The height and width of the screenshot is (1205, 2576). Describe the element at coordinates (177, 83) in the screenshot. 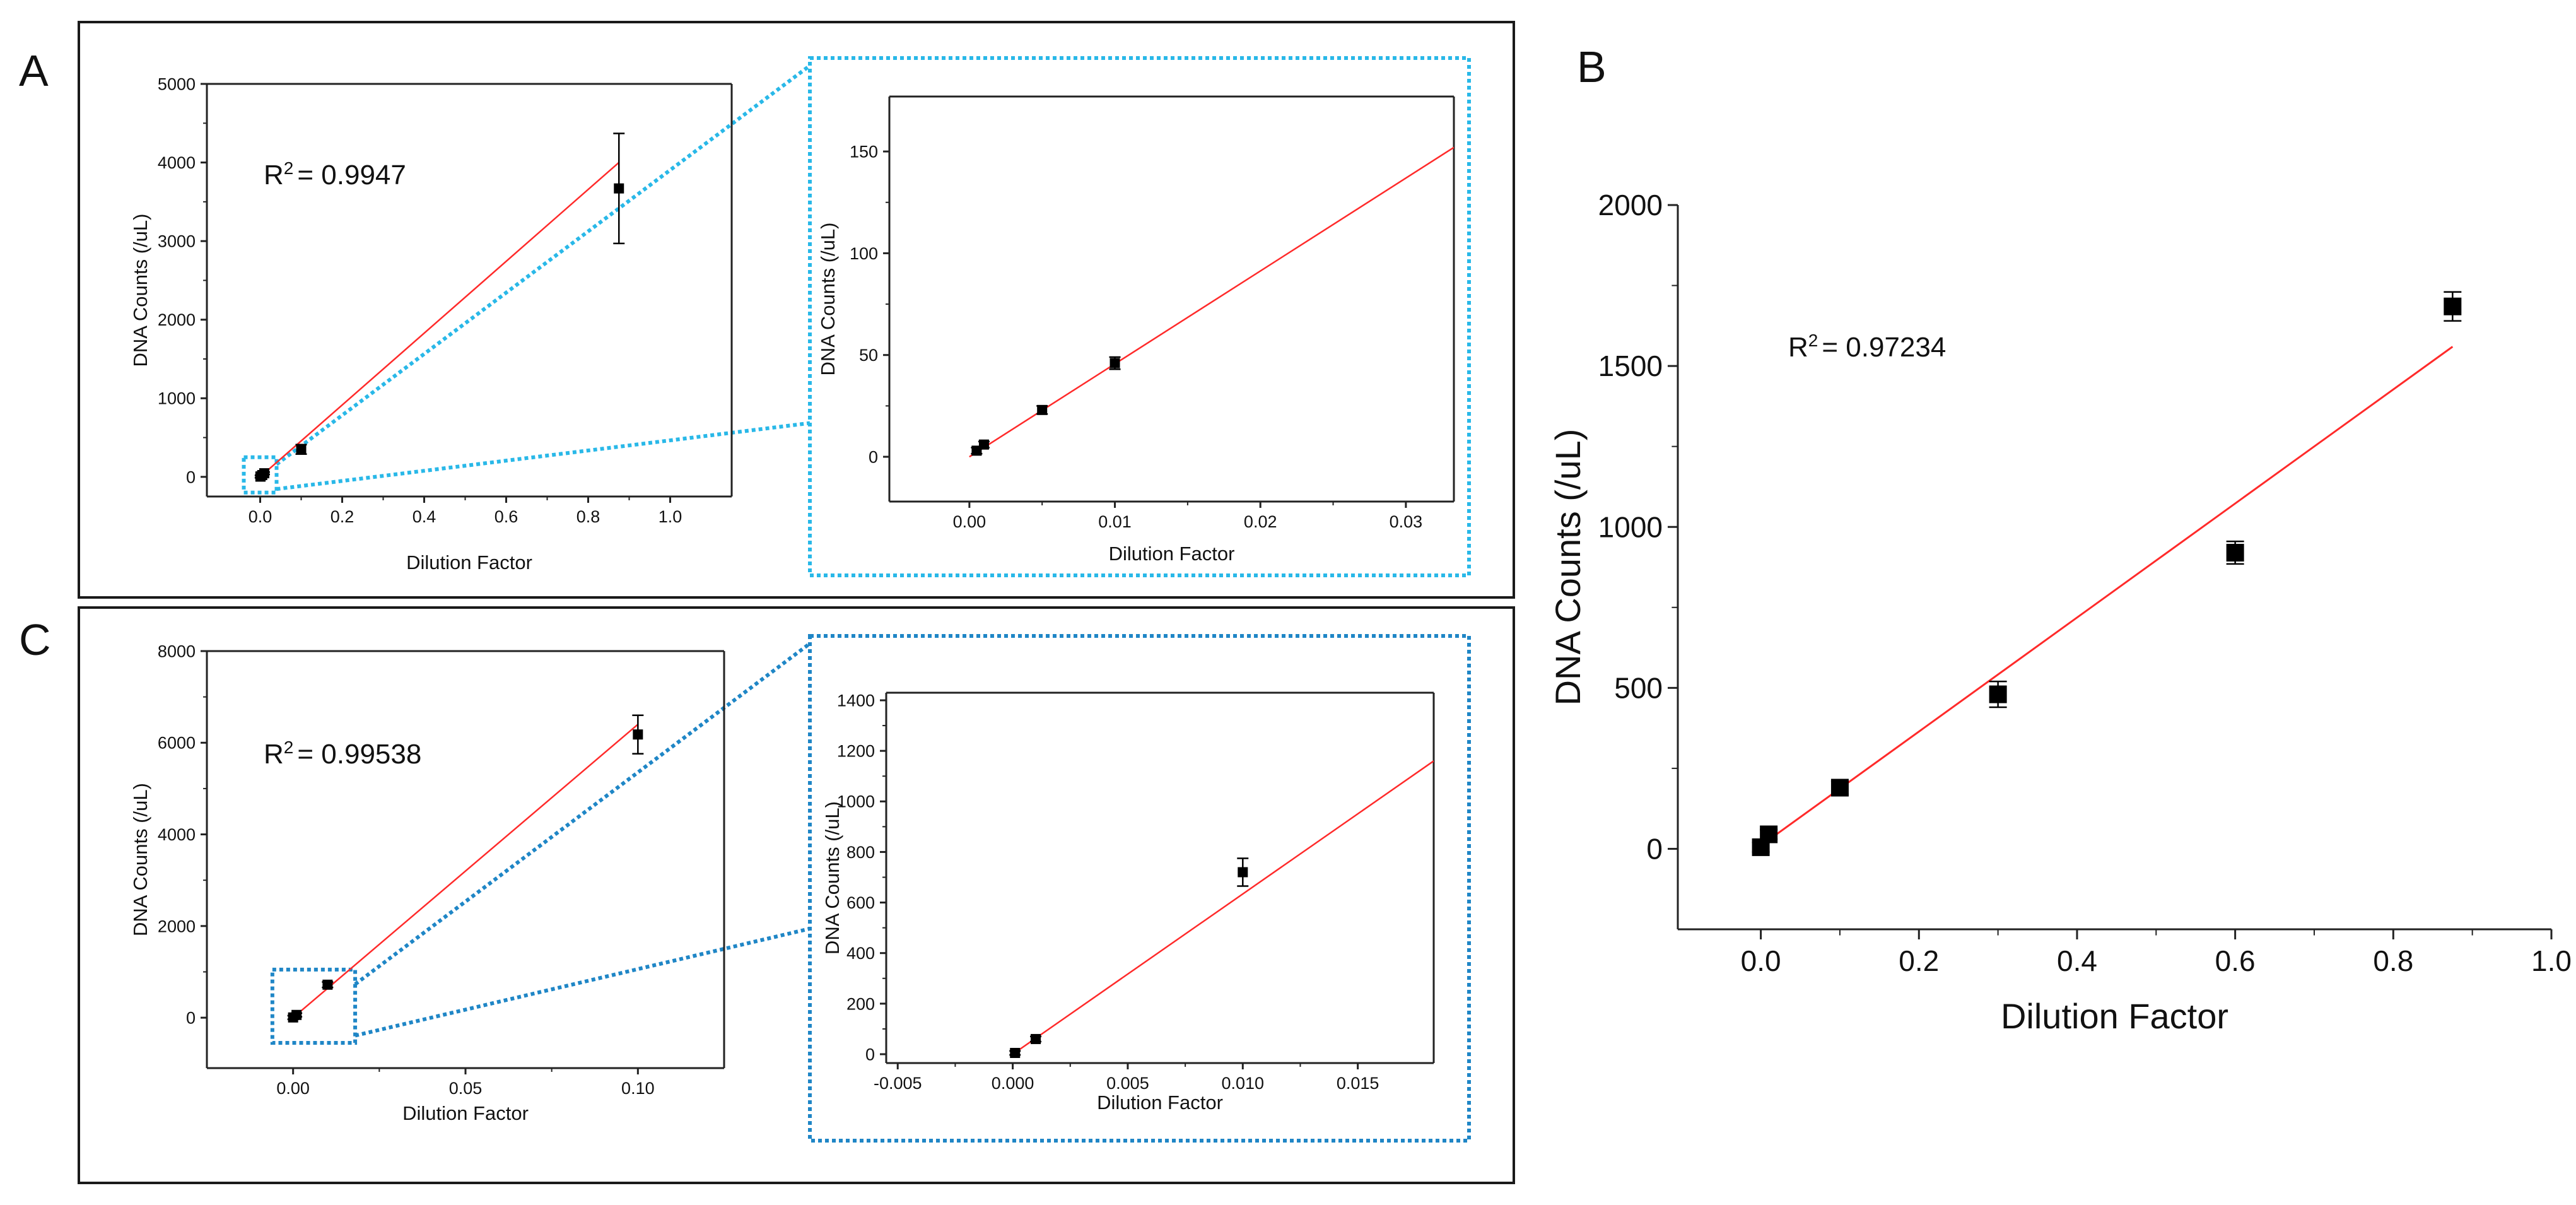

I see `y-tick-label: 5000` at that location.